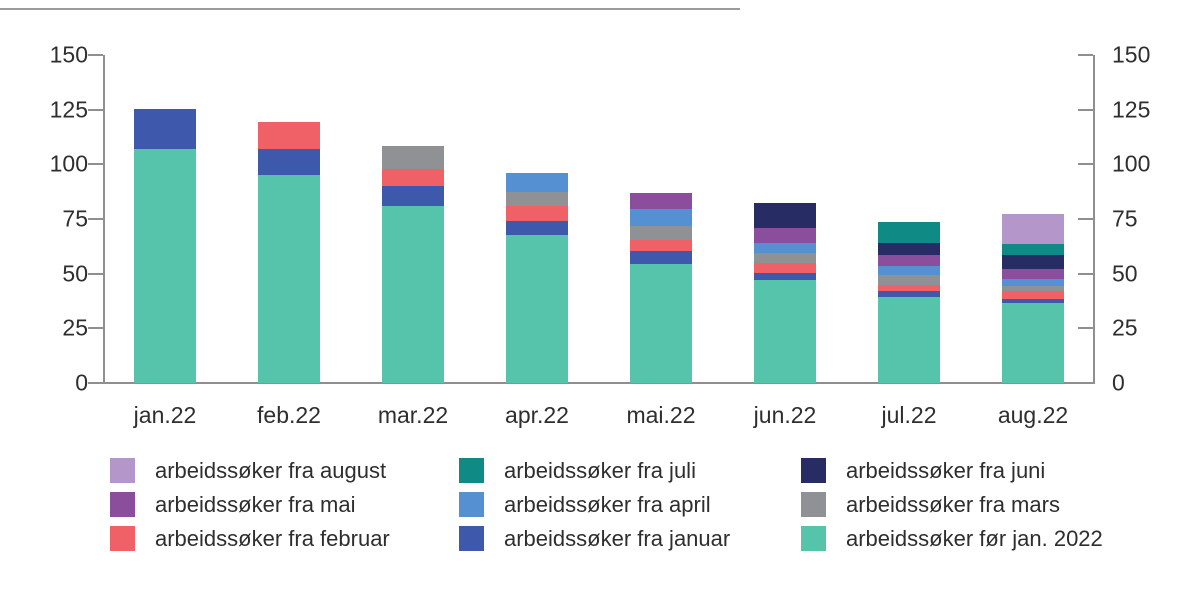  I want to click on bar-segment-jun.22-arbeidssøker-fra-april, so click(785, 248).